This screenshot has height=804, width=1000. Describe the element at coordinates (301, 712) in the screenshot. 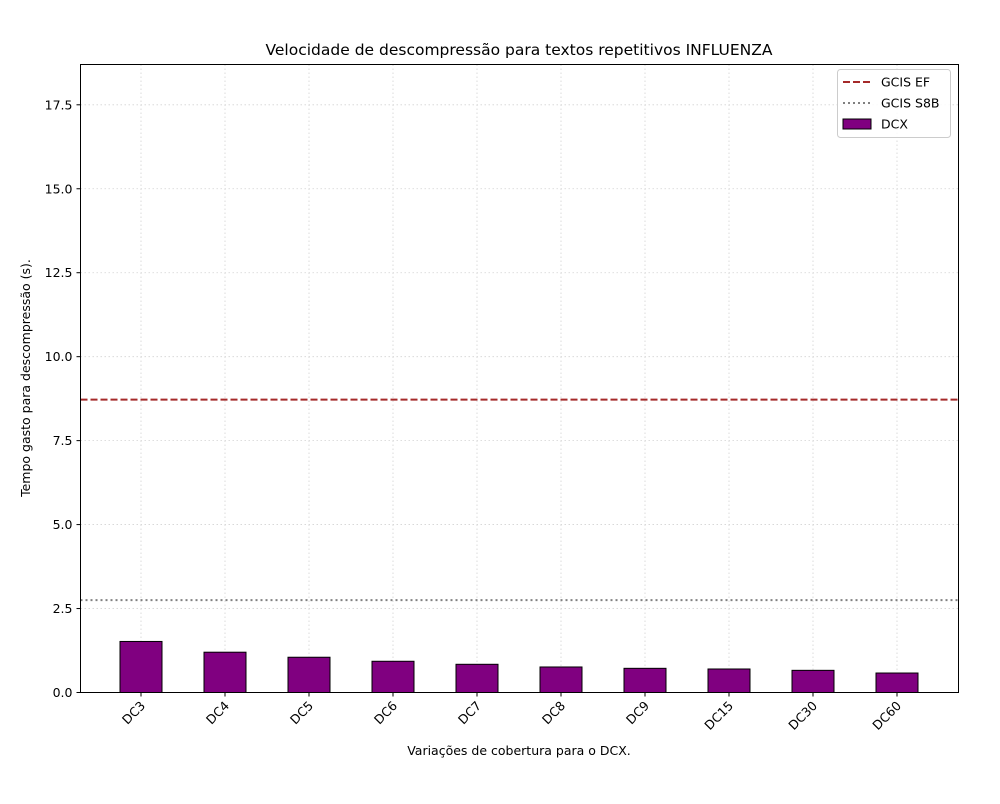

I see `x-tick-label: DC5` at that location.